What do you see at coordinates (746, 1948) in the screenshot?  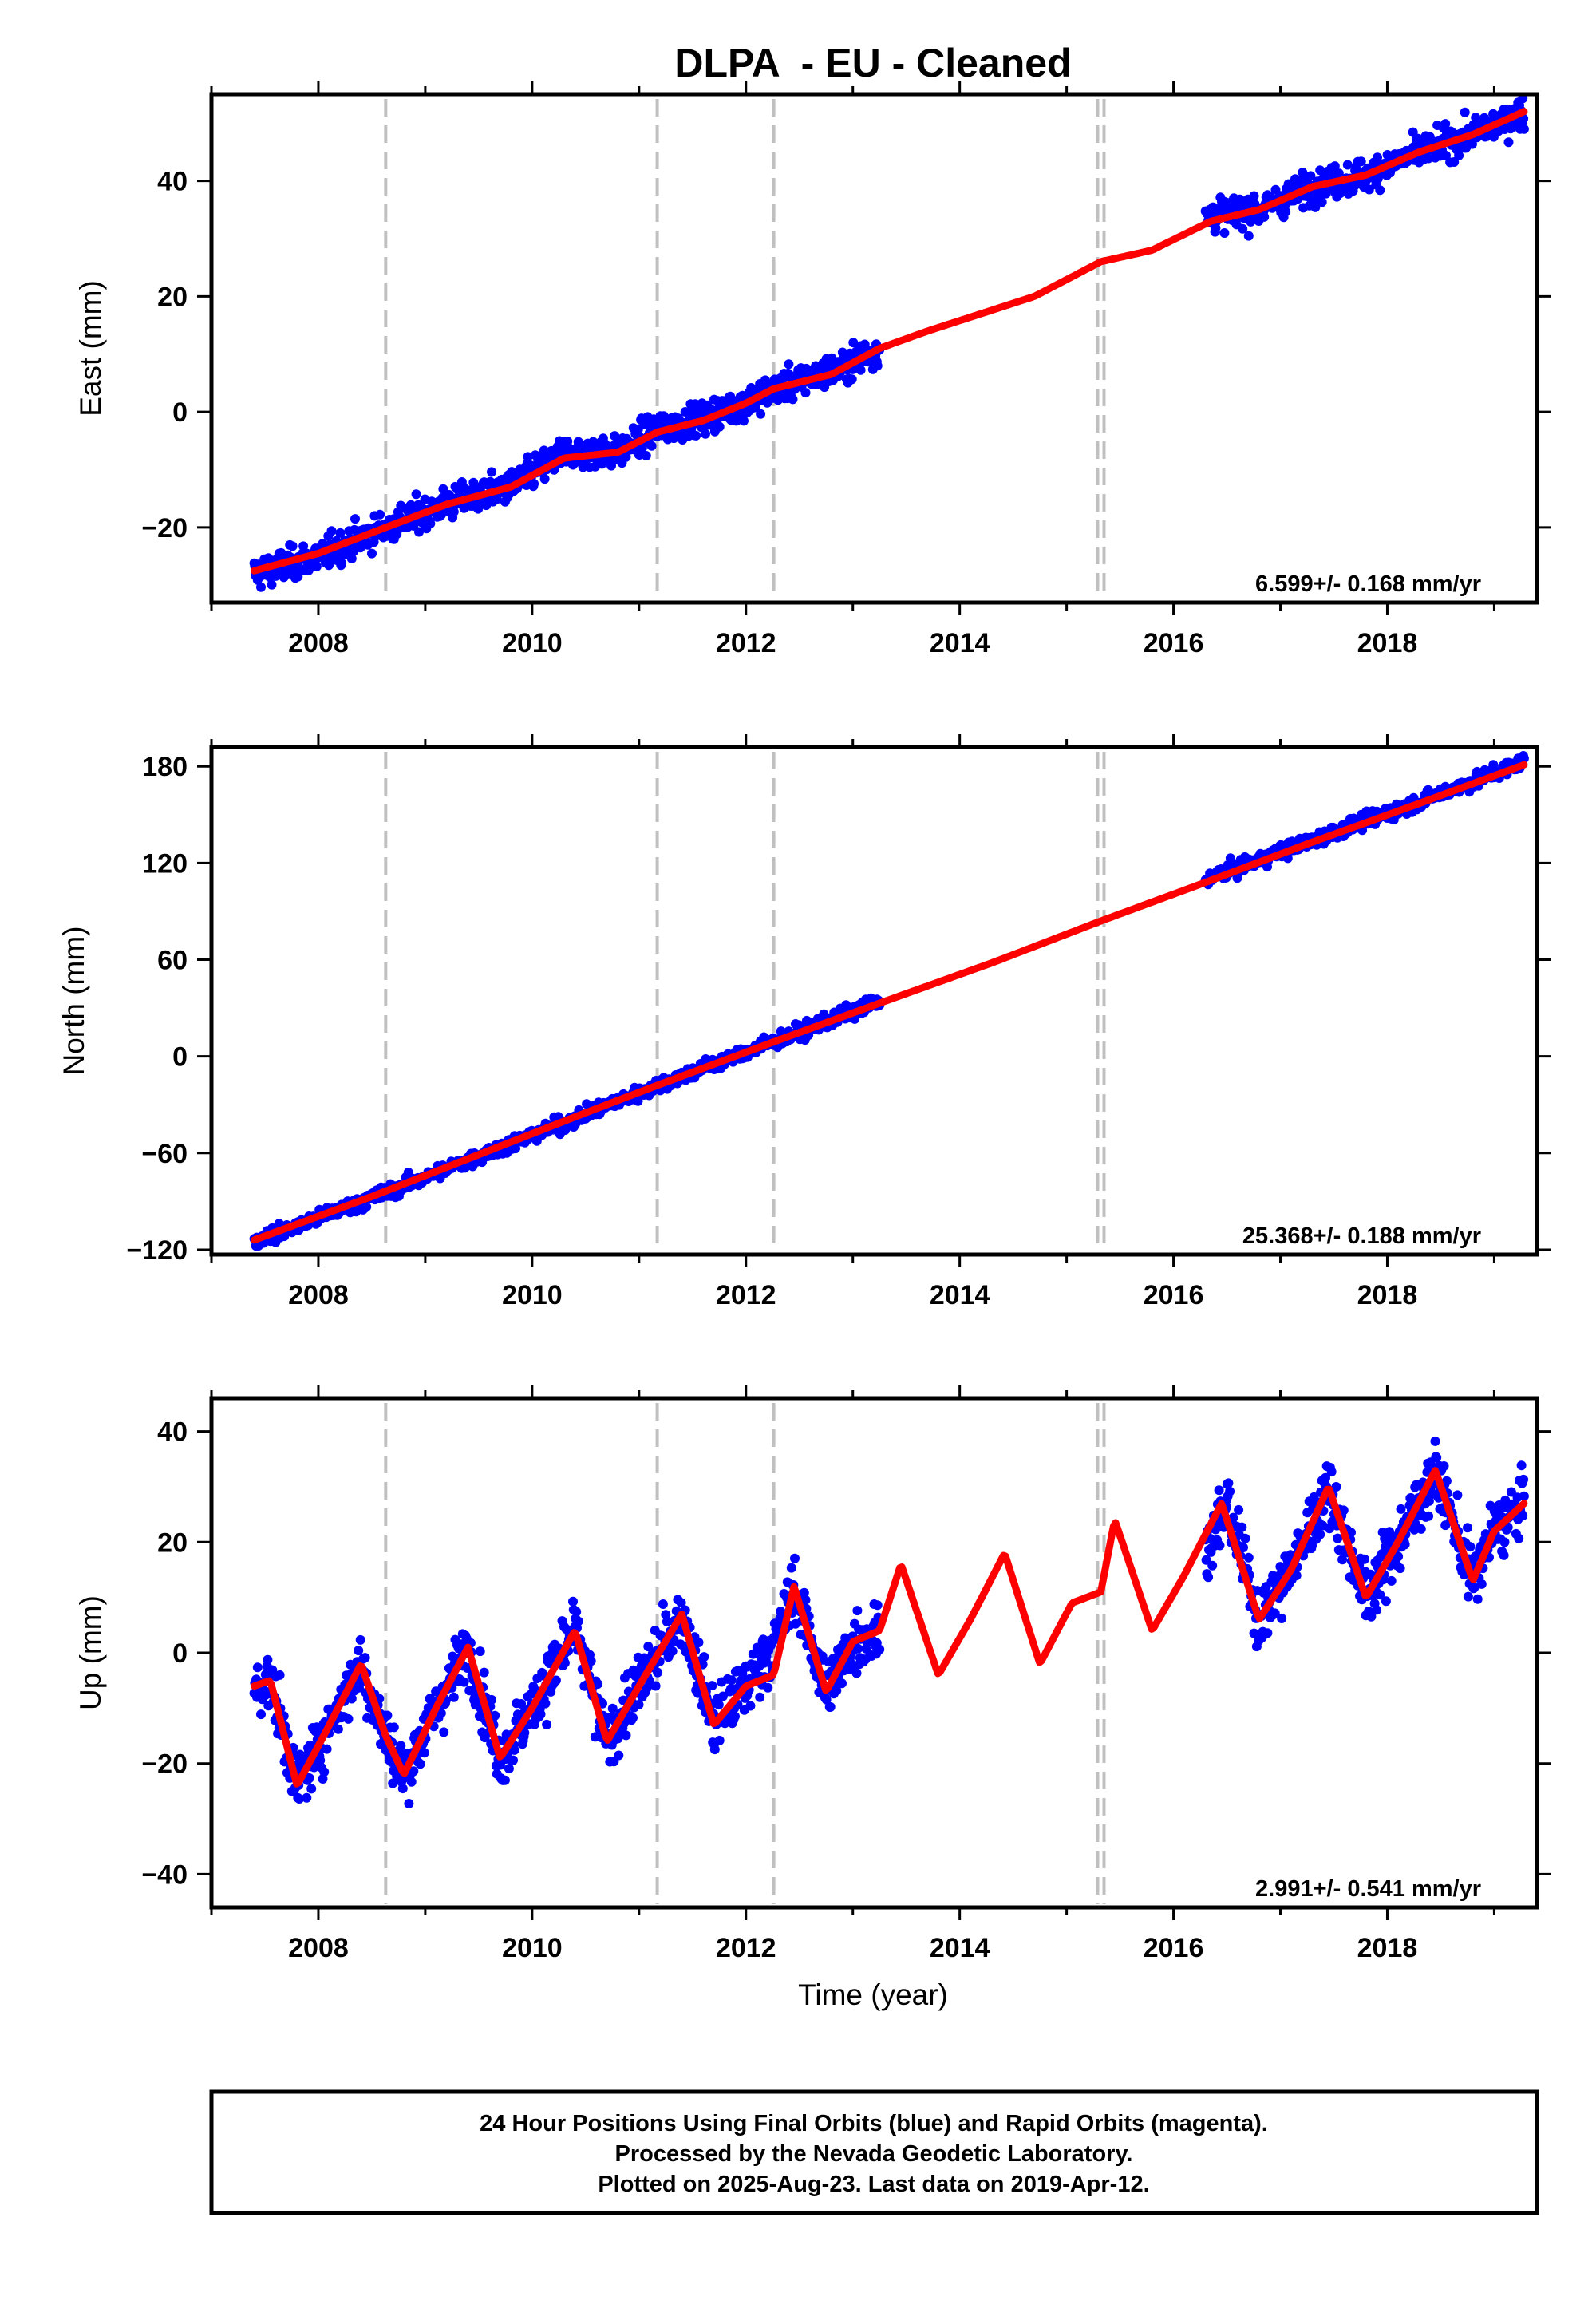 I see `up-x-tick-label-2012: 2012` at bounding box center [746, 1948].